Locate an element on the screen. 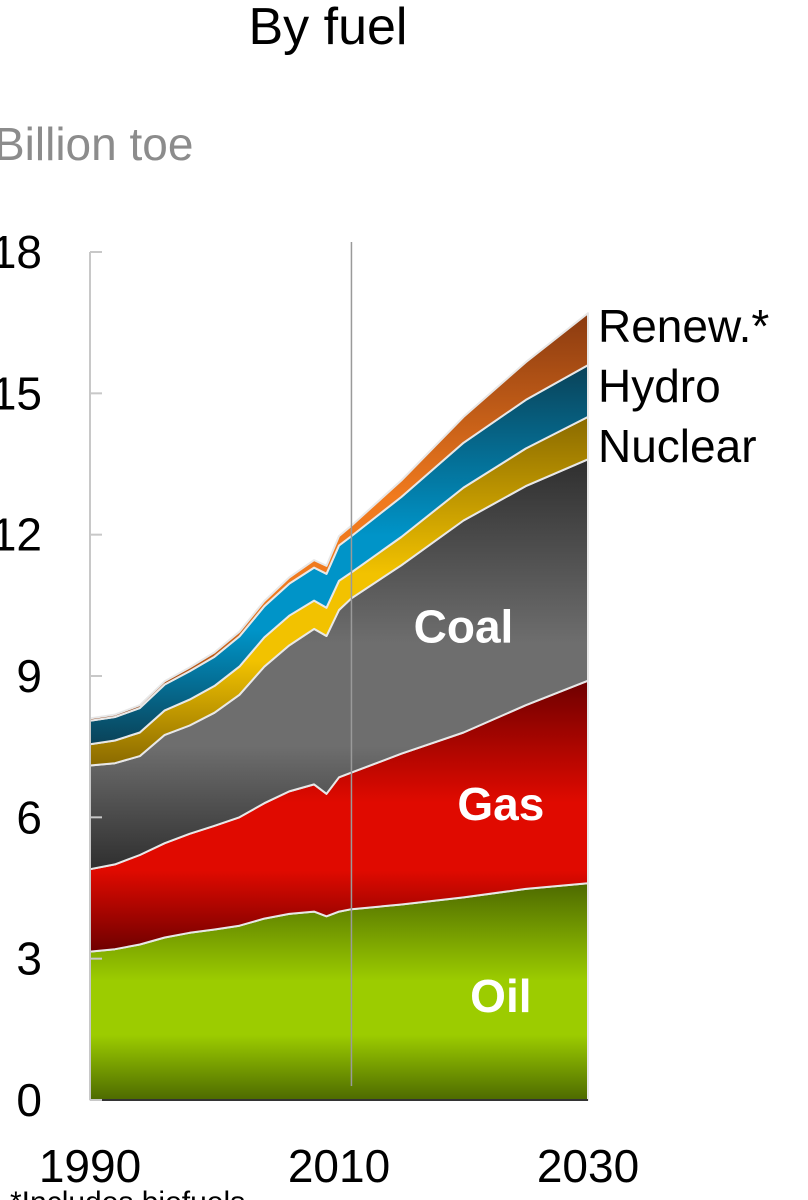  x-tick-label: 2030 is located at coordinates (588, 1166).